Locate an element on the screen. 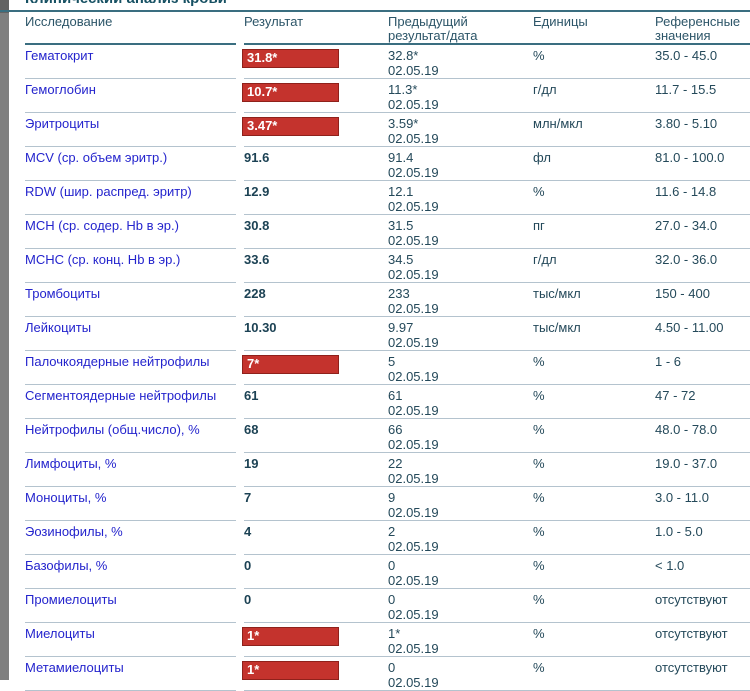 This screenshot has width=750, height=691. test-name-link: Моноциты, % is located at coordinates (66, 497).